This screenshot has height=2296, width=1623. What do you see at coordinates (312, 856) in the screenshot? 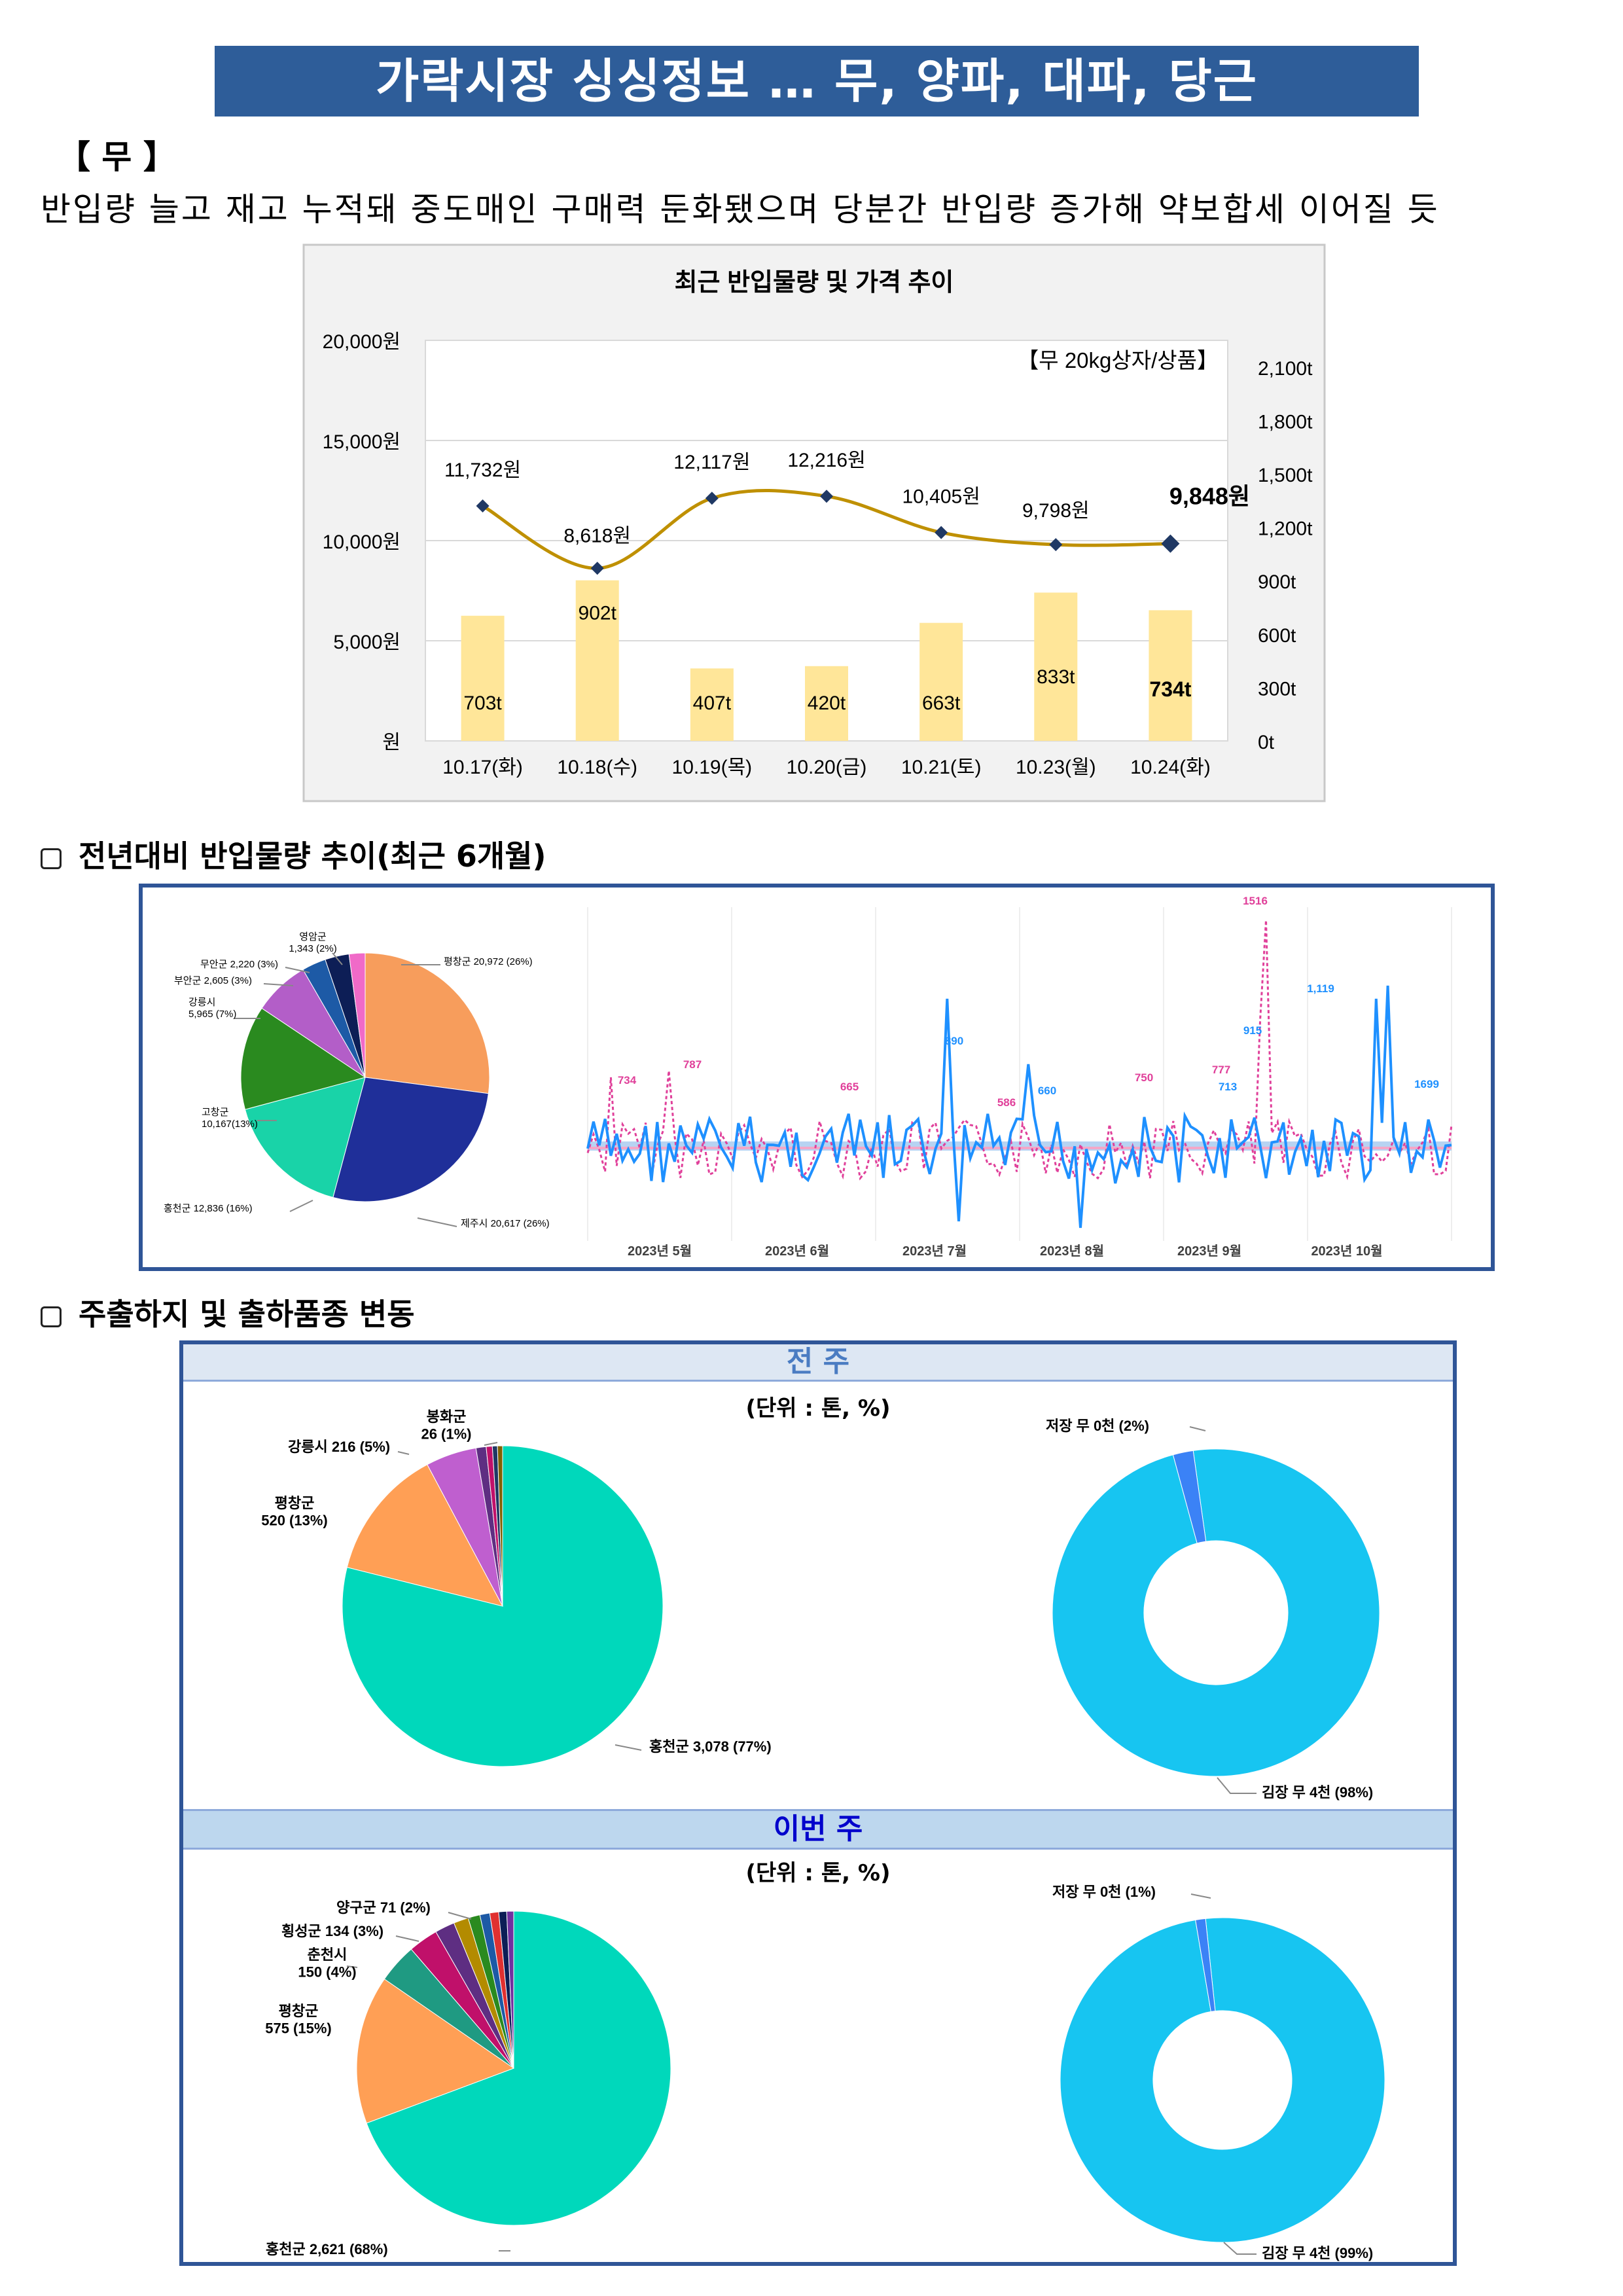
I see `section-volume-trend-title: 전년대비 반입물량 추이(최근 6개월)` at bounding box center [312, 856].